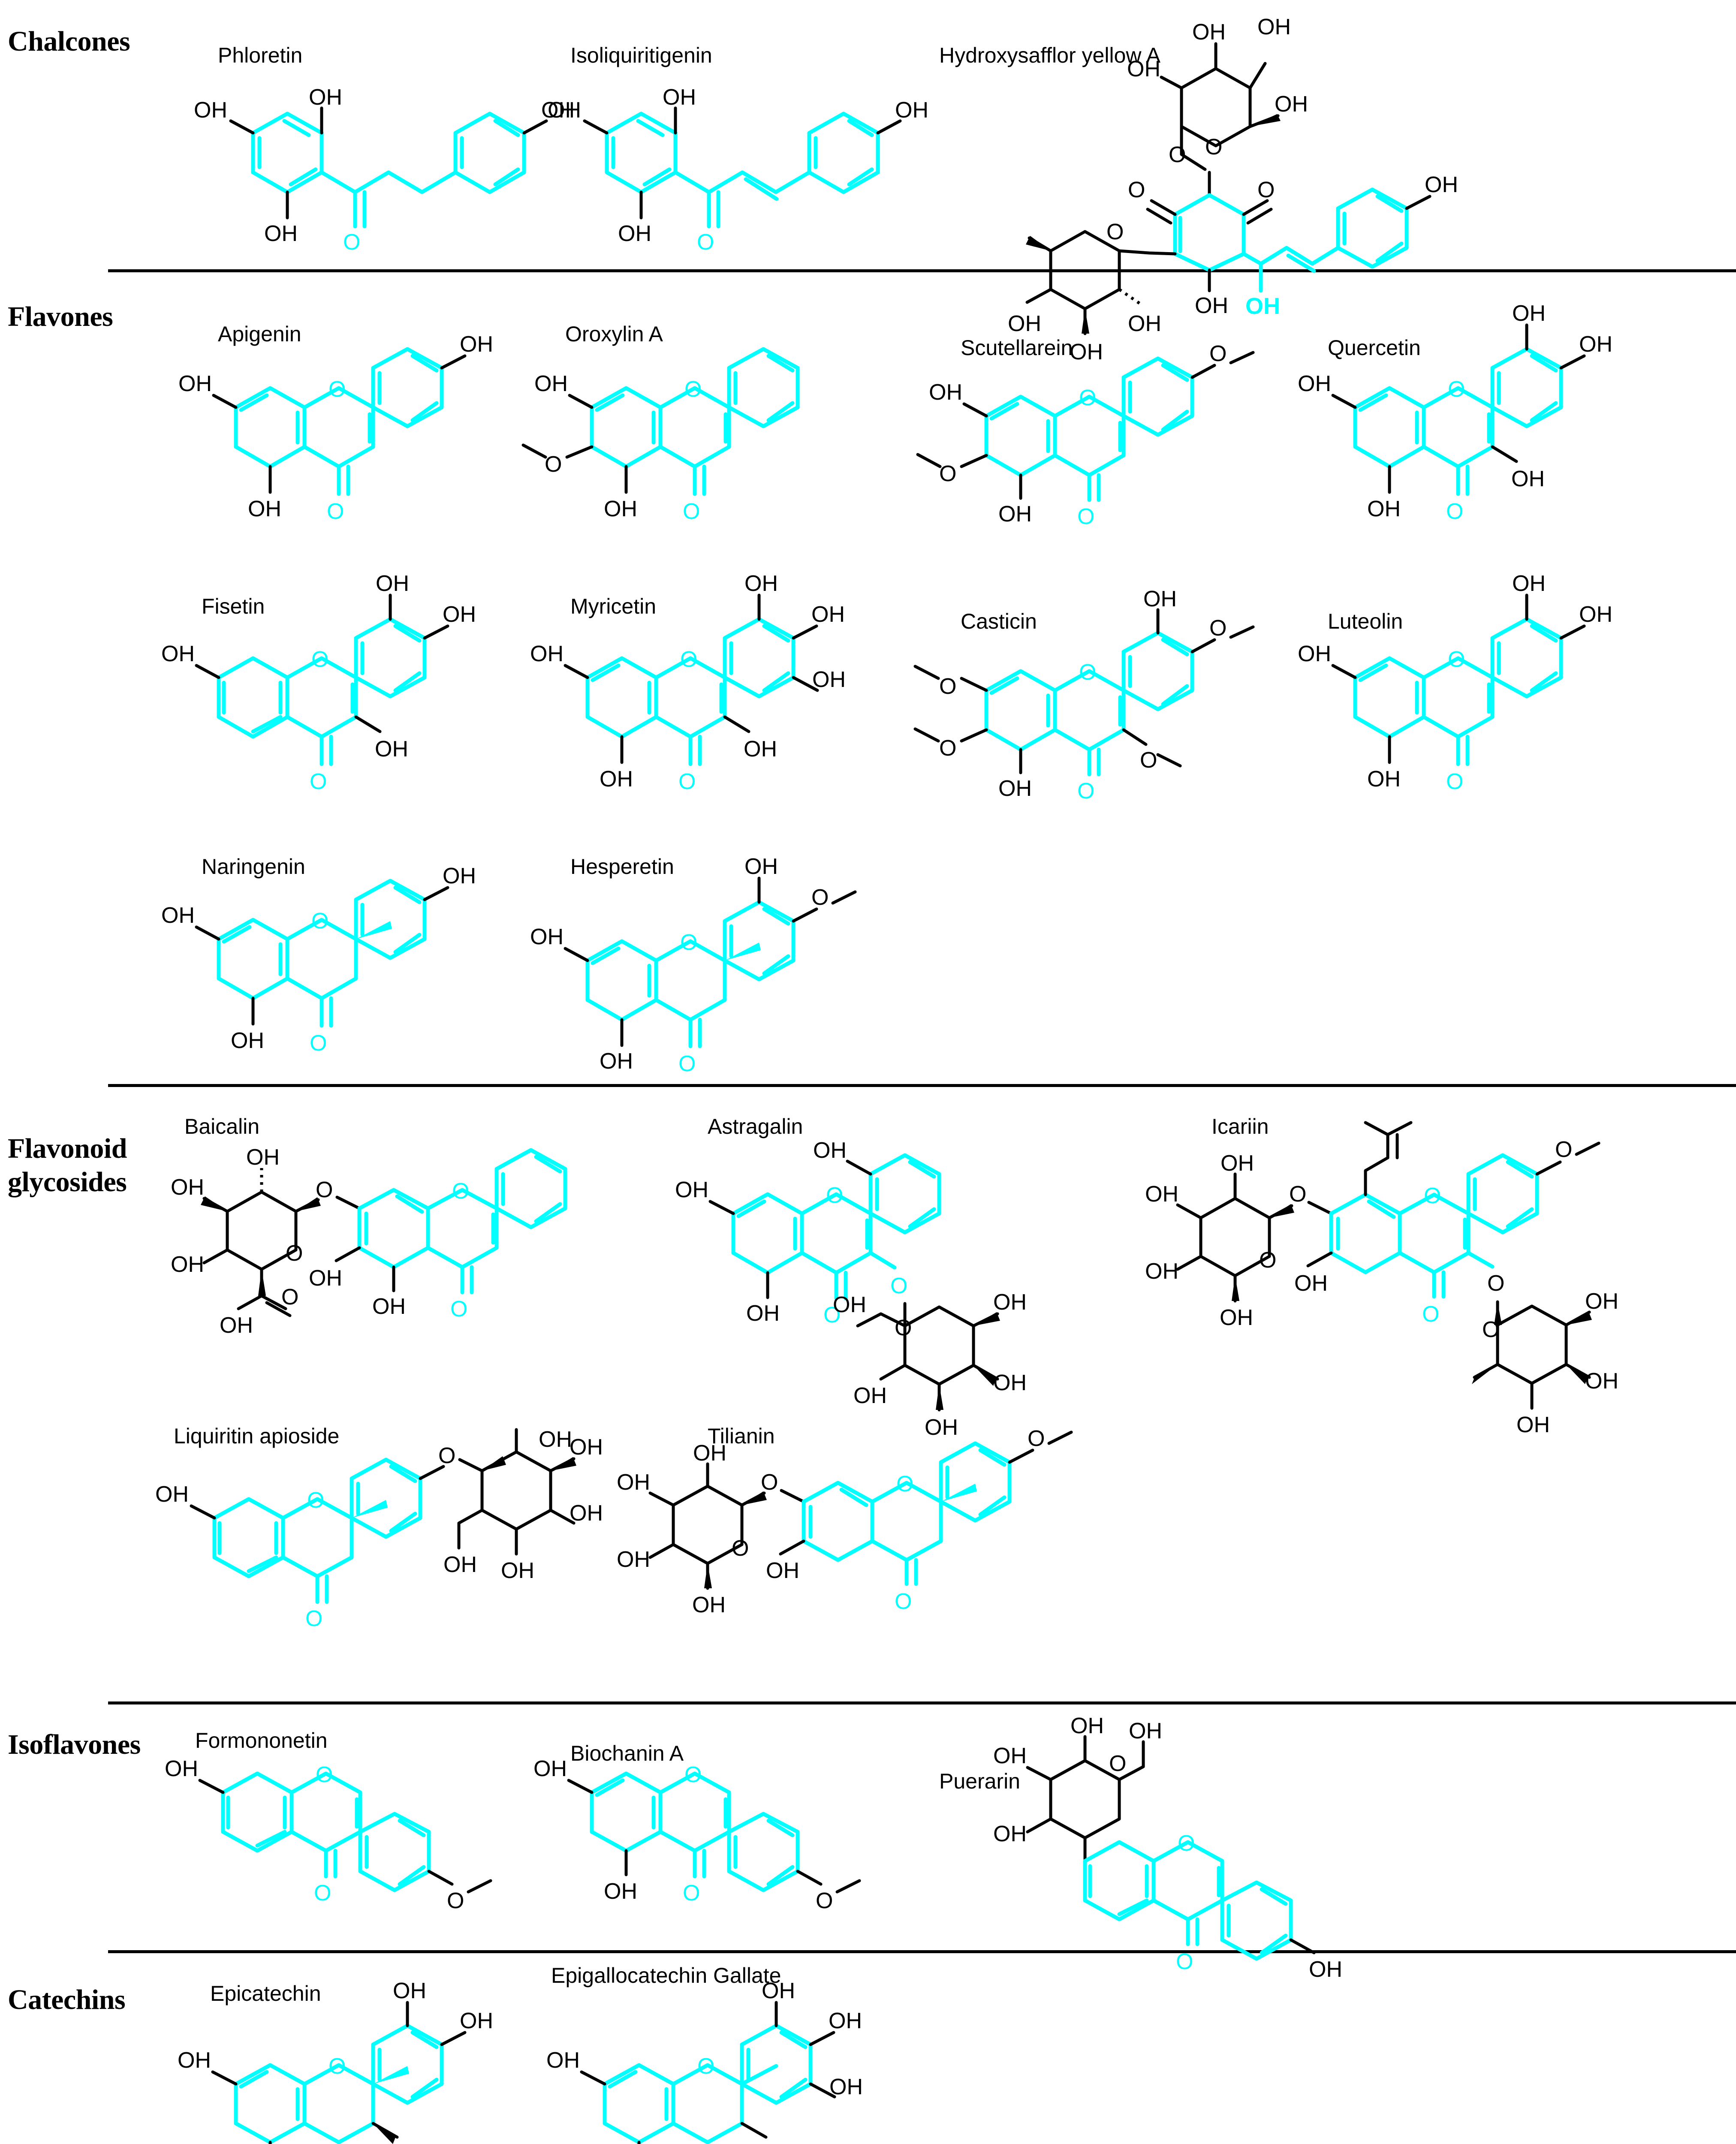  What do you see at coordinates (613, 606) in the screenshot?
I see `compound-name-myricetin: Myricetin` at bounding box center [613, 606].